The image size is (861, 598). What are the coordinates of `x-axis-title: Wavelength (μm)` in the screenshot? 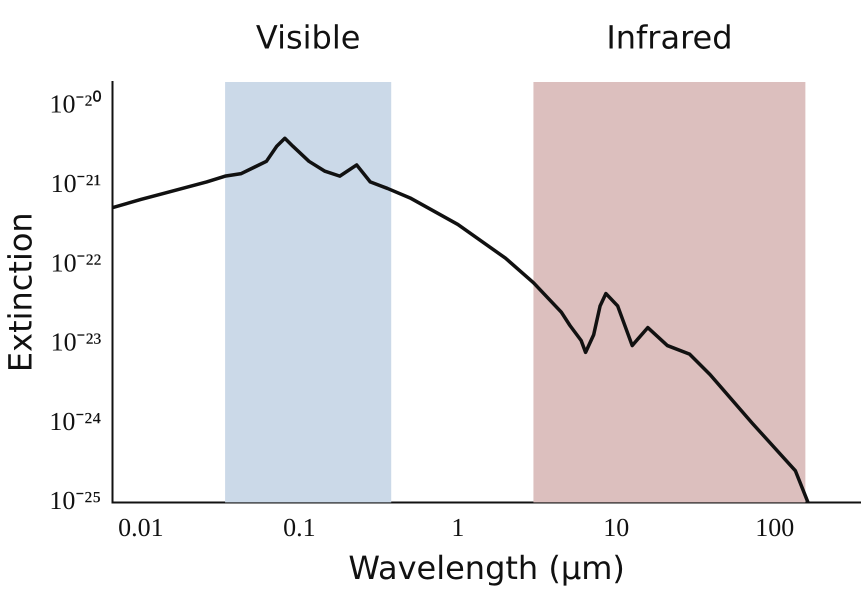 It's located at (486, 568).